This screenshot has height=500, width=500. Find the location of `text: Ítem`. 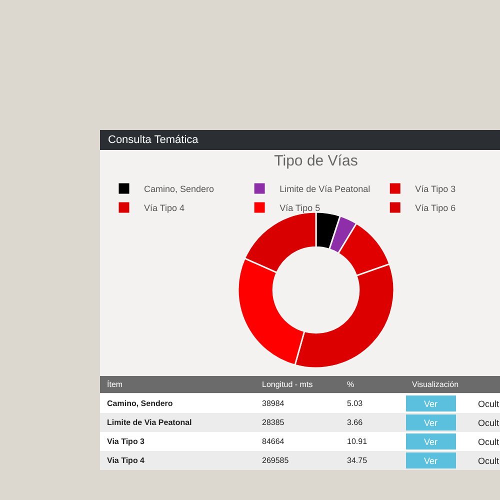

text: Ítem is located at coordinates (115, 384).